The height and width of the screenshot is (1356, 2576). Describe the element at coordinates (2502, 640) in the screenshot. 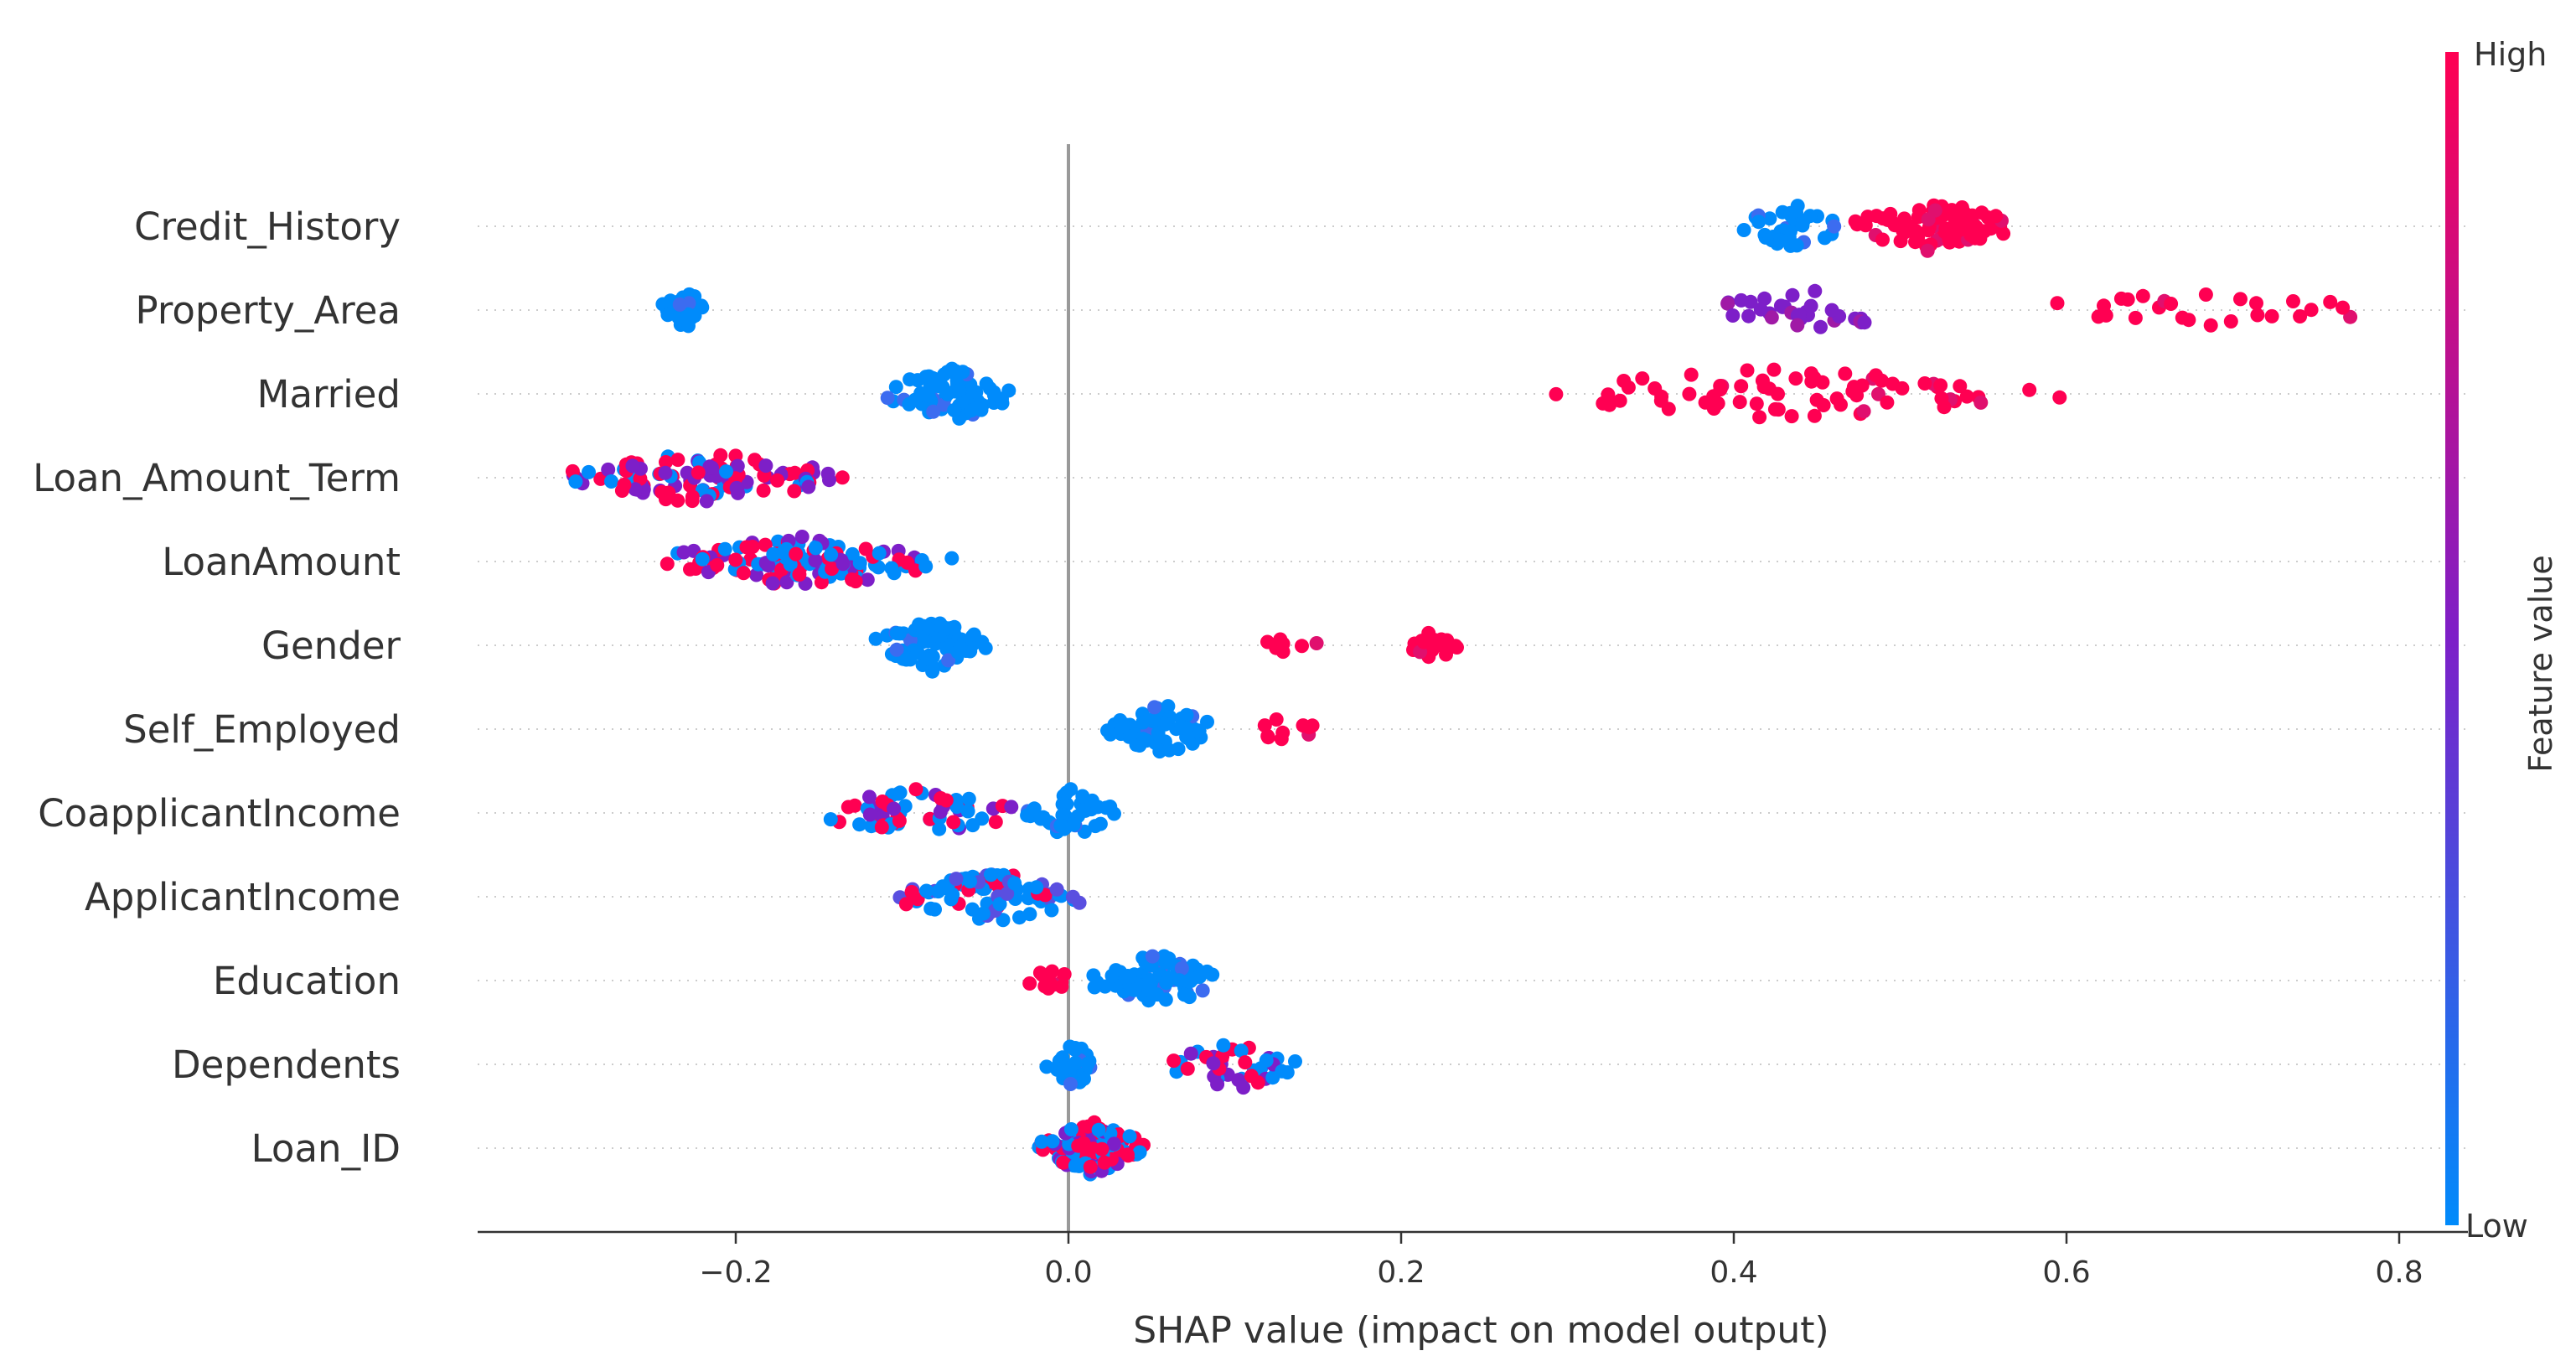

I see `colorbar: High Low Feature value` at that location.